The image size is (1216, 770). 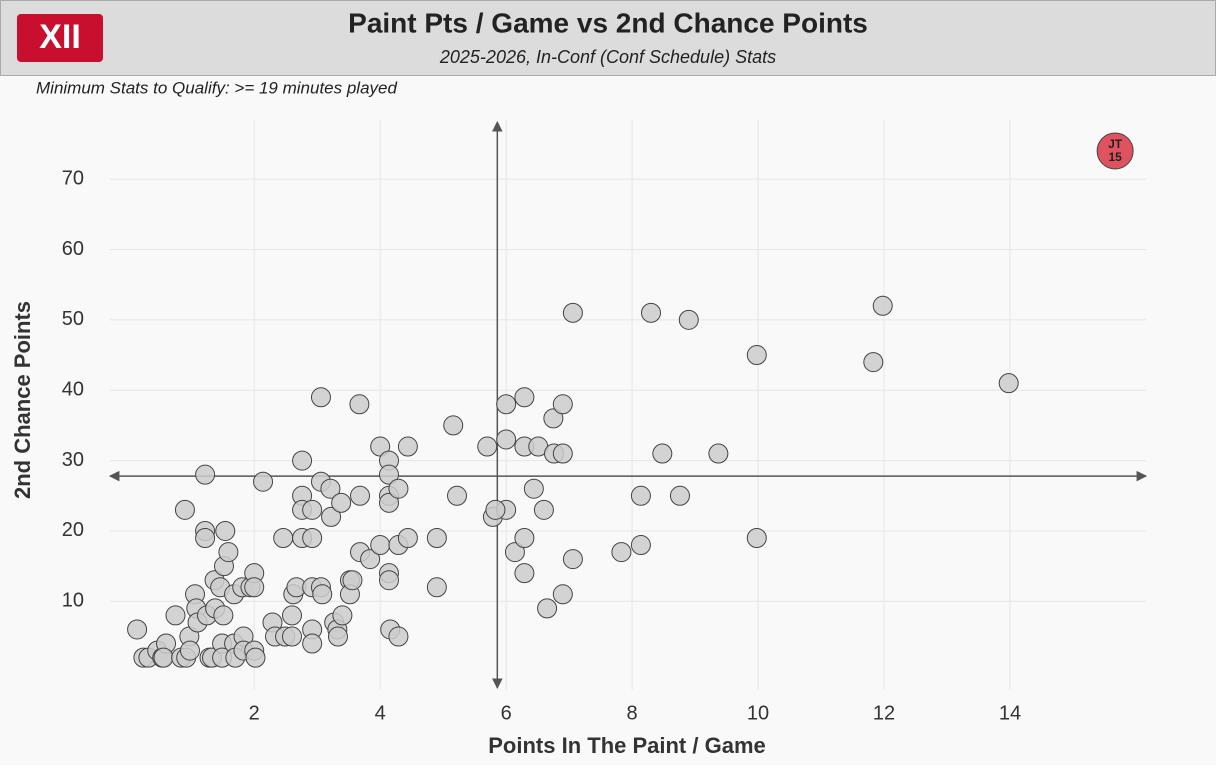 I want to click on point-label: 15, so click(x=1115, y=157).